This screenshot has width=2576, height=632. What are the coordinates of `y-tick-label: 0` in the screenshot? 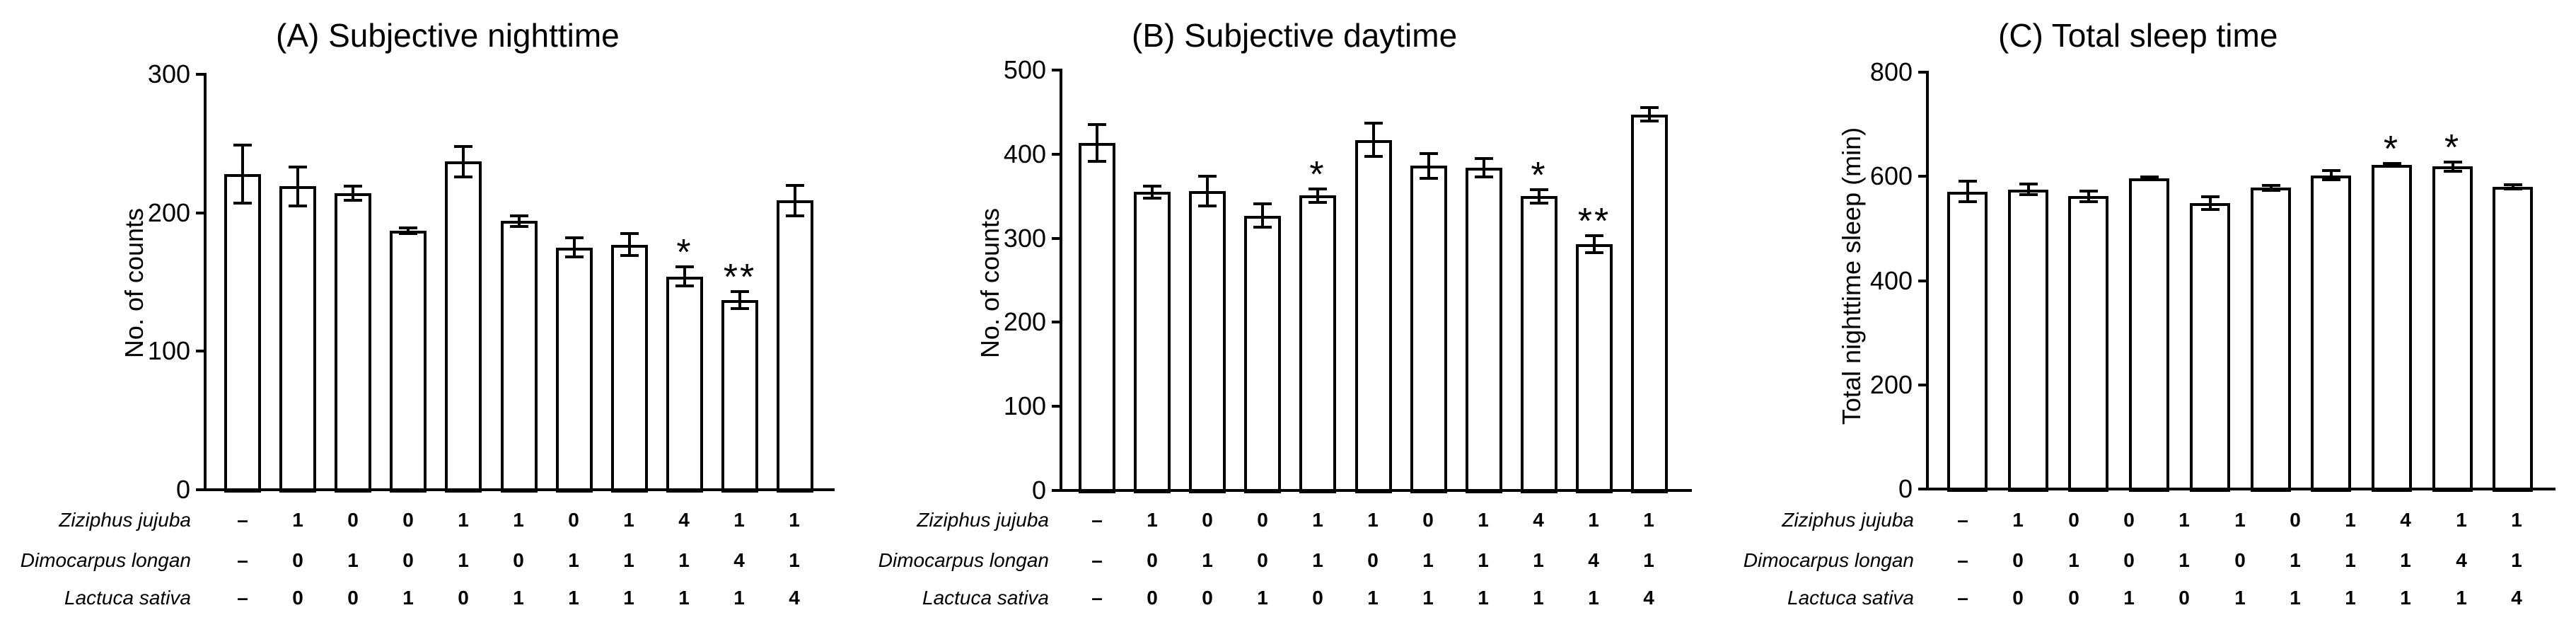 It's located at (1905, 489).